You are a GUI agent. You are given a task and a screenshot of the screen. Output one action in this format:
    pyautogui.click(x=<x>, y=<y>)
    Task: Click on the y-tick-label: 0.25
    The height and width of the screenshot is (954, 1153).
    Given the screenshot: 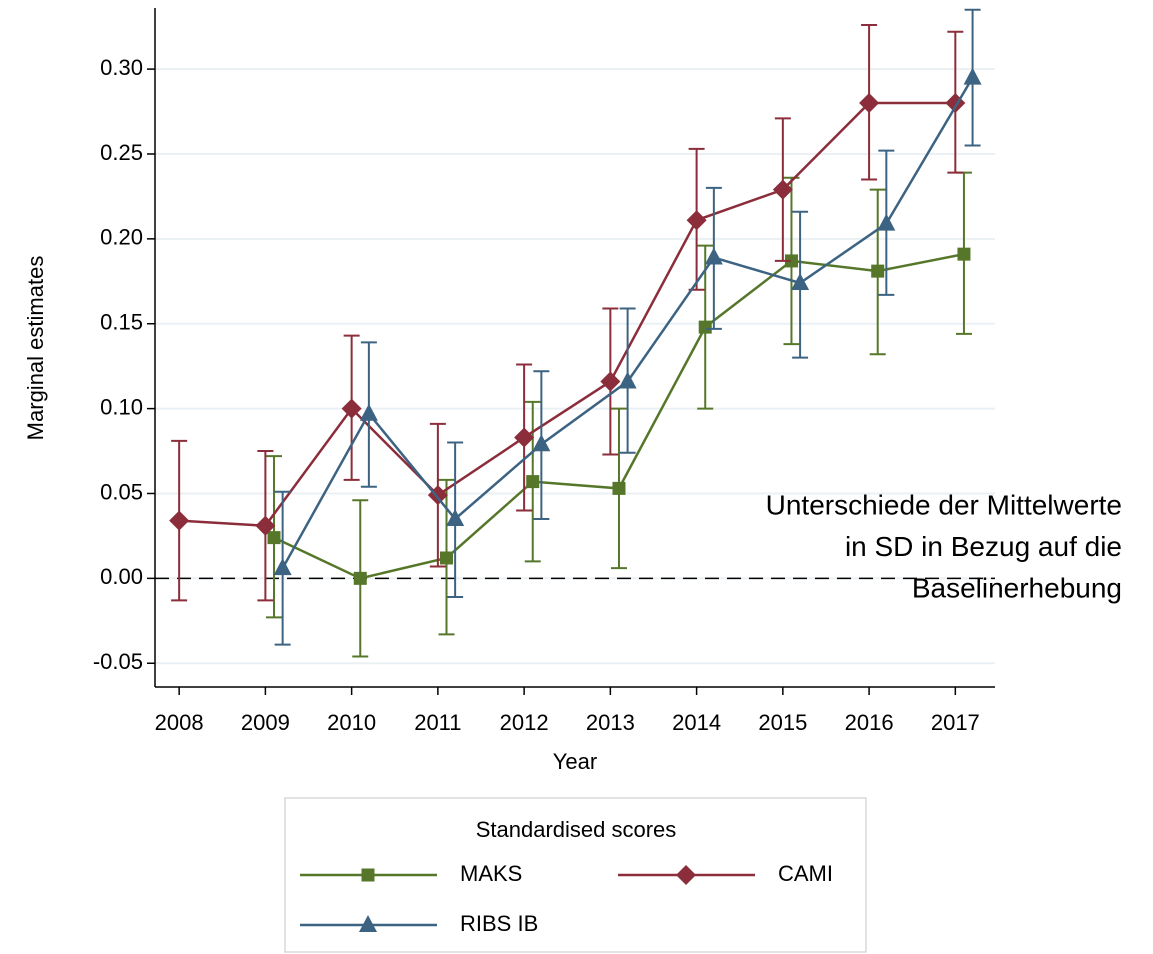 What is the action you would take?
    pyautogui.click(x=121, y=152)
    